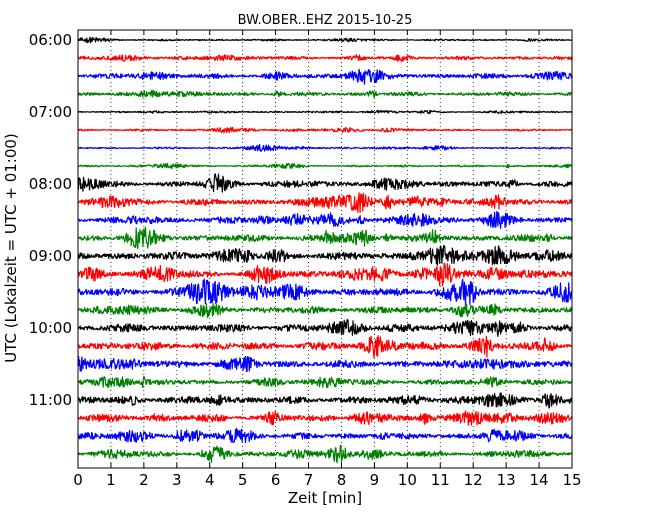 This screenshot has width=650, height=520. Describe the element at coordinates (50, 184) in the screenshot. I see `y-tick-label: 08:00` at that location.